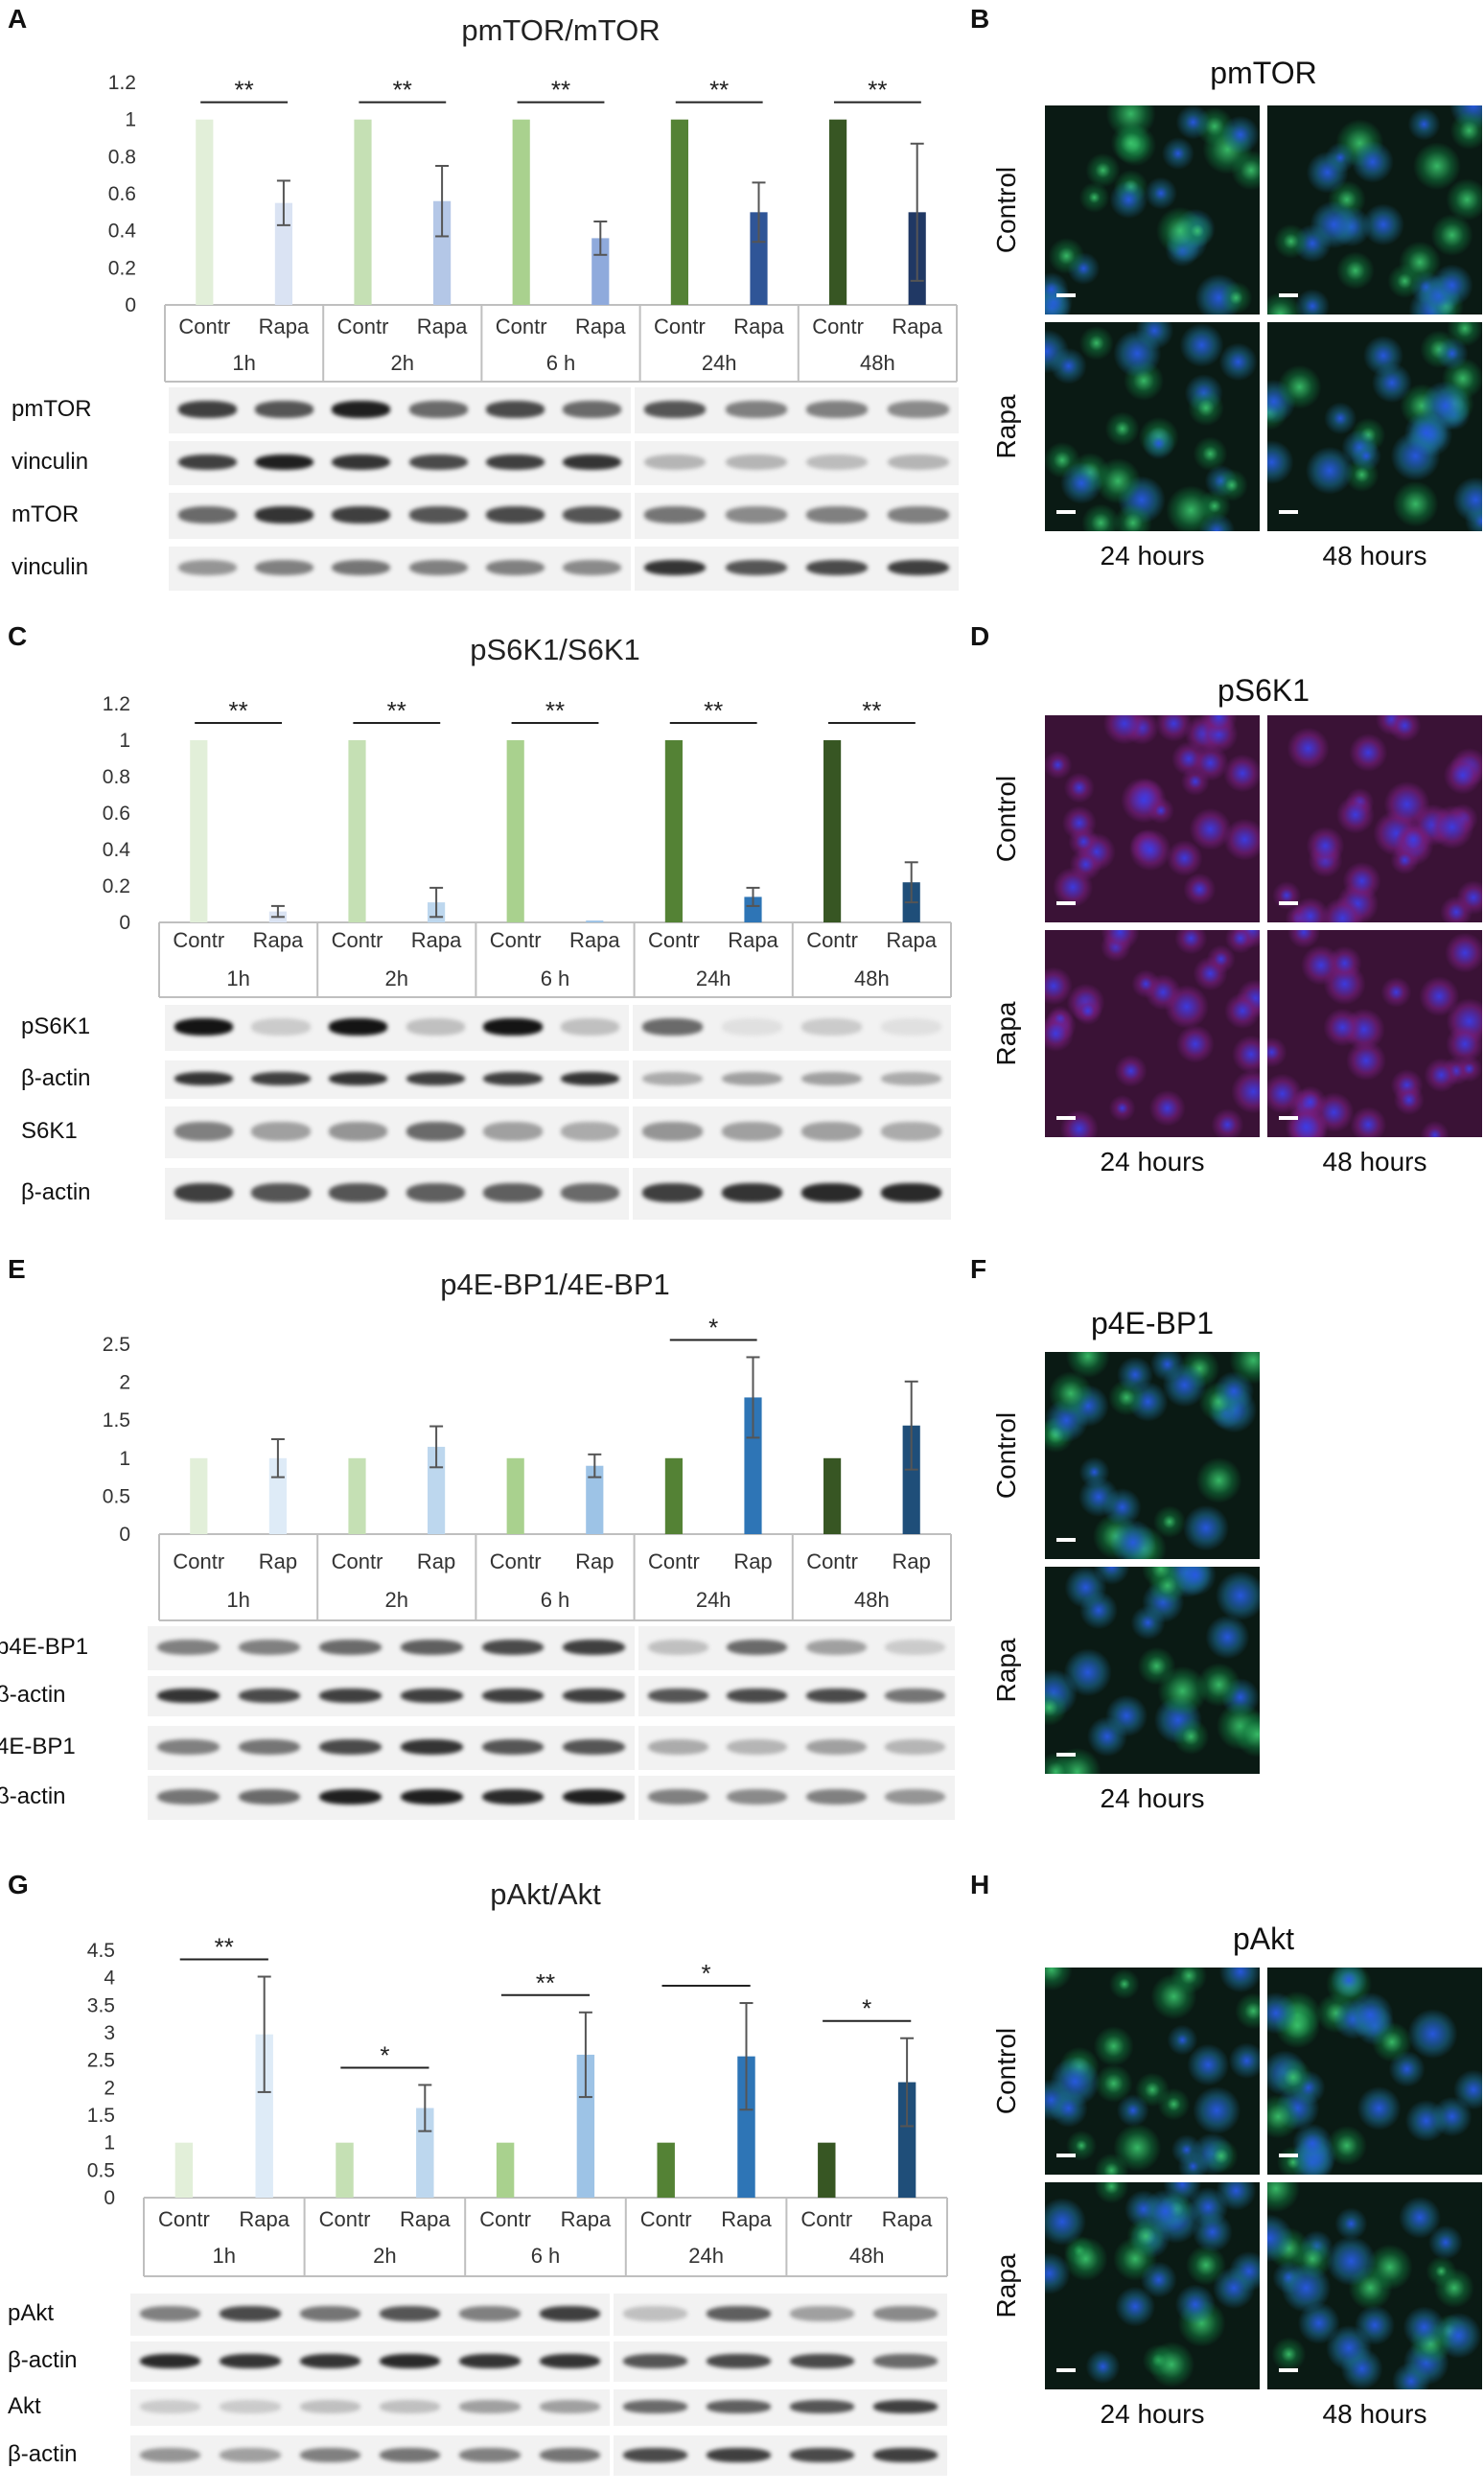  I want to click on panel-letter-h: H, so click(980, 1885).